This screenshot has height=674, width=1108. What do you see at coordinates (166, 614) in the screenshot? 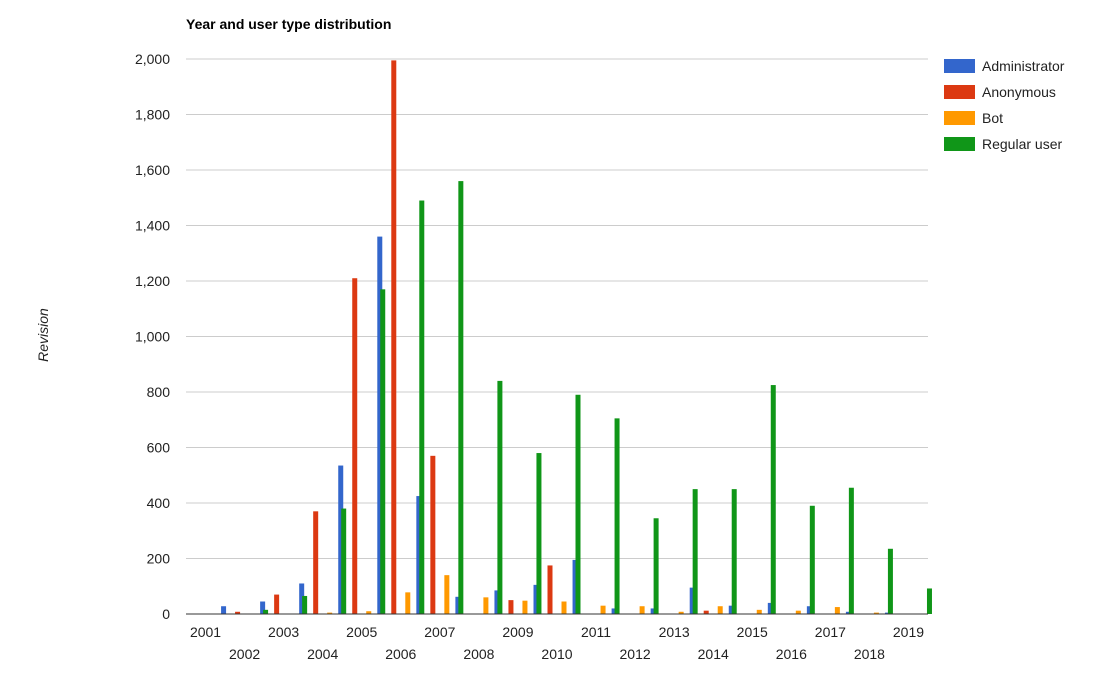
I see `y-tick-label: 0` at bounding box center [166, 614].